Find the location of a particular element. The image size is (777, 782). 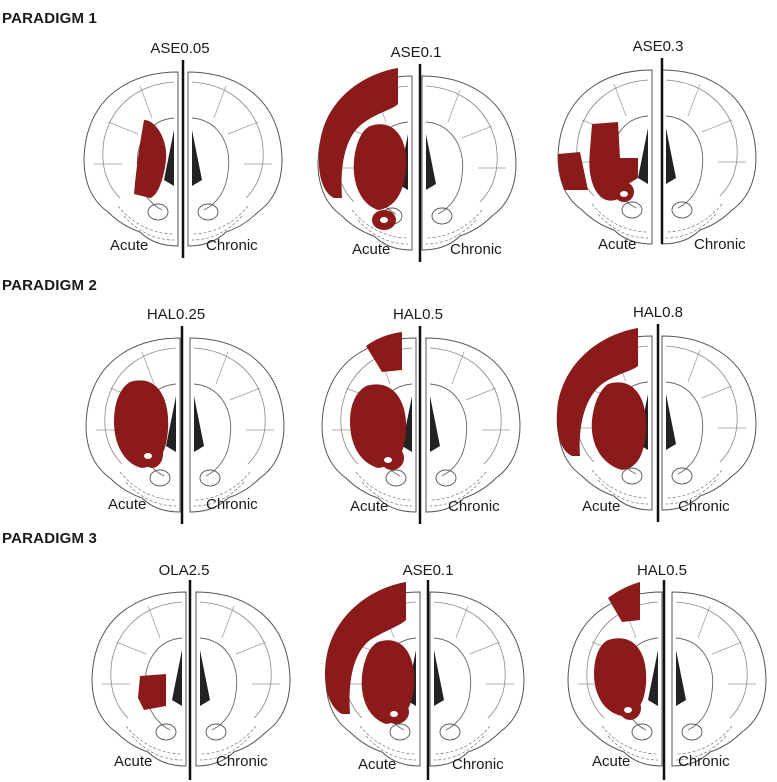

panel-p1-ase005: ASE0.05 Acute Chronic is located at coordinates (198, 149).